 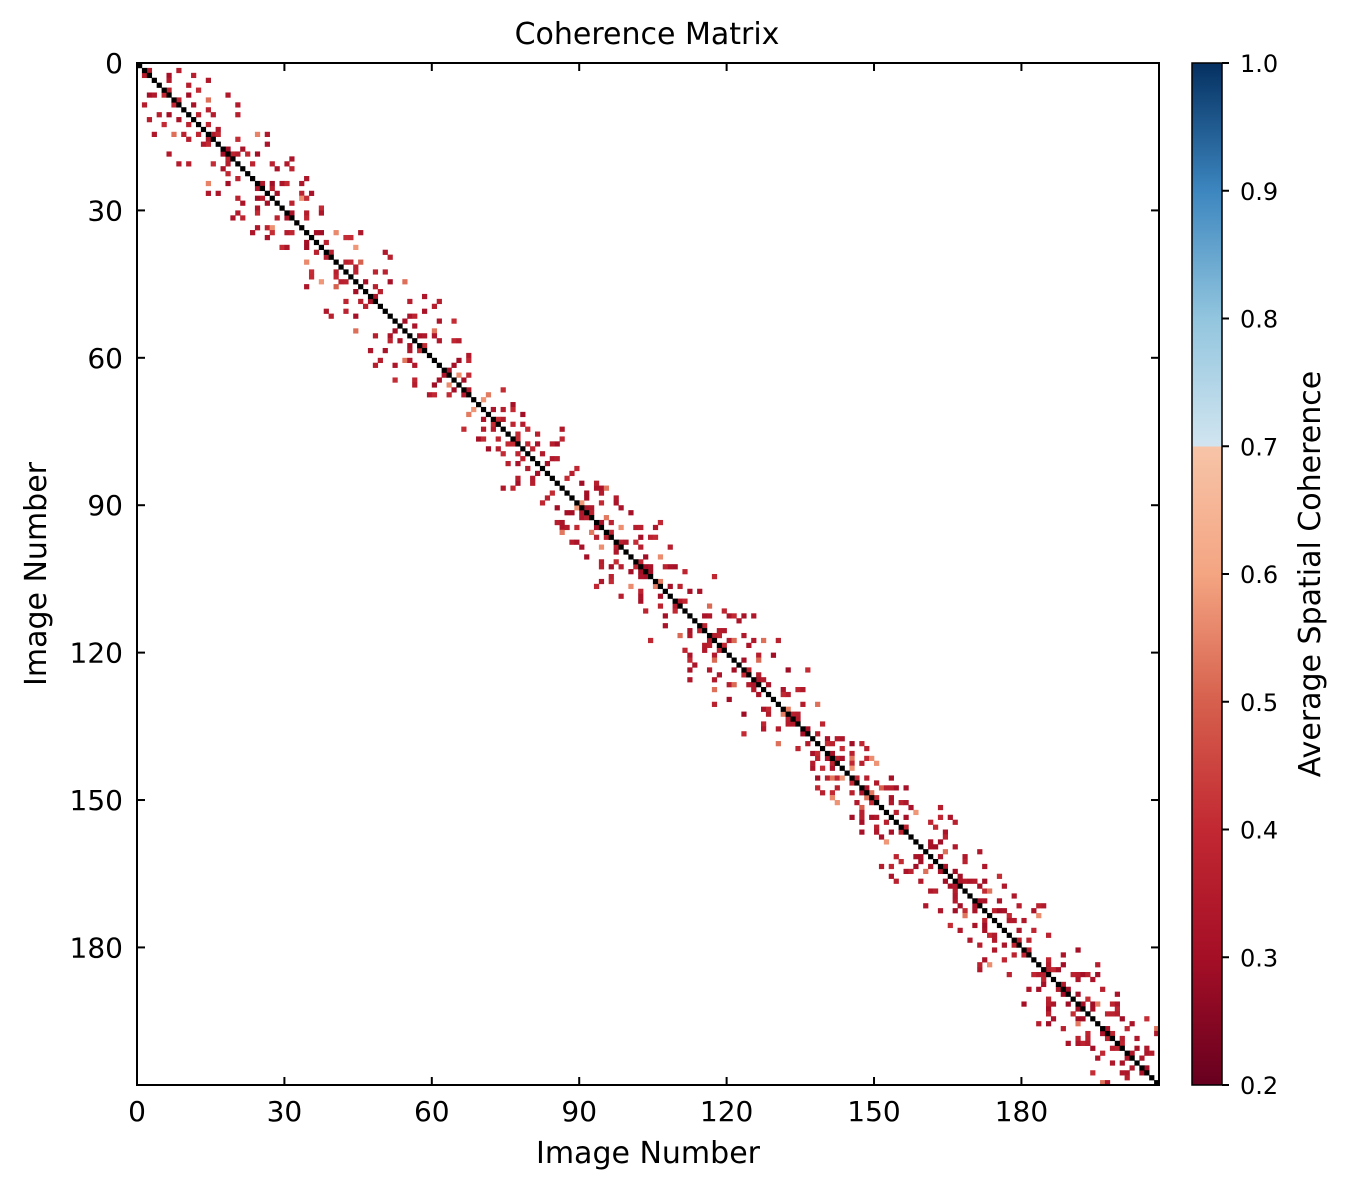 What do you see at coordinates (114, 63) in the screenshot?
I see `y-tick-label: 0` at bounding box center [114, 63].